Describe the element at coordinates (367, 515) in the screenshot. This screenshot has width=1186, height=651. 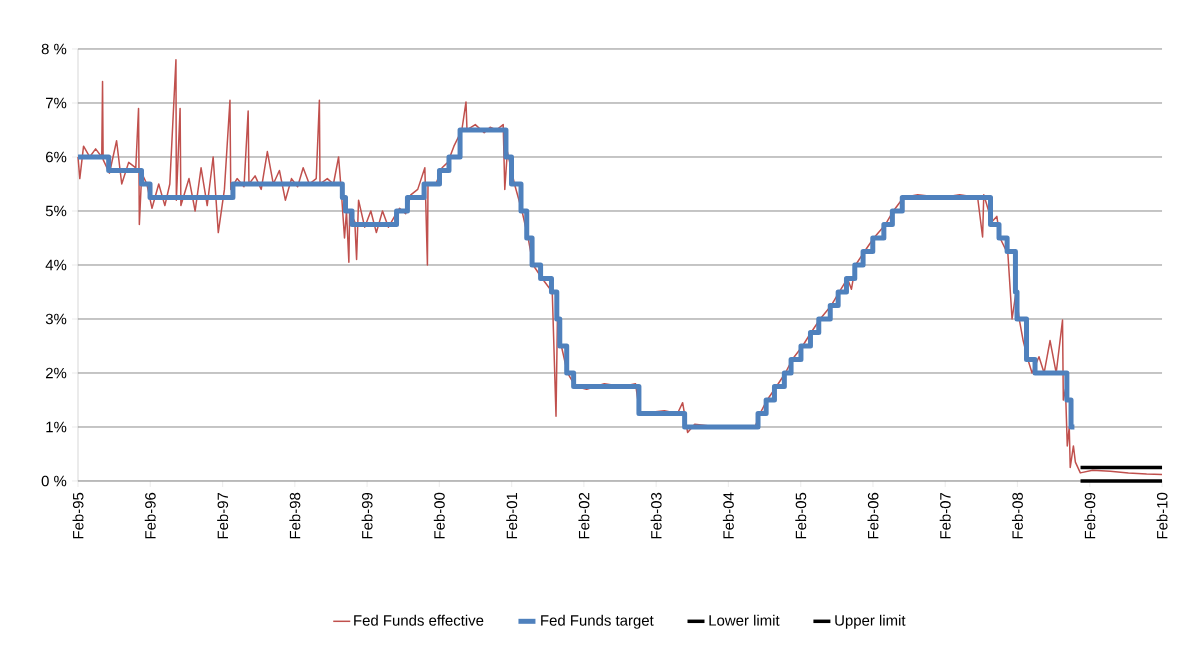
I see `x-tick-label: Feb-99` at that location.